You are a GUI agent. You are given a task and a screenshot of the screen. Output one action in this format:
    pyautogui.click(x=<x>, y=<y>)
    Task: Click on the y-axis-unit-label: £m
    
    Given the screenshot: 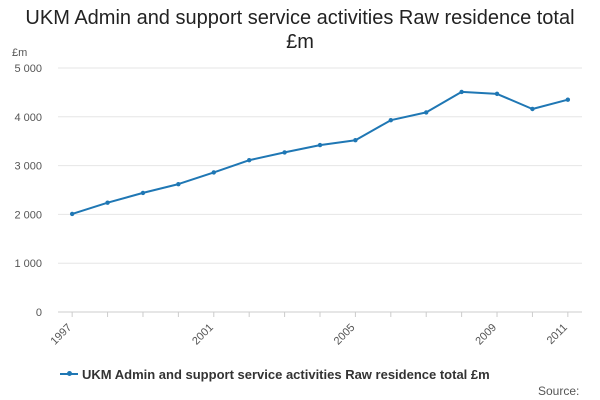 What is the action you would take?
    pyautogui.click(x=19, y=53)
    